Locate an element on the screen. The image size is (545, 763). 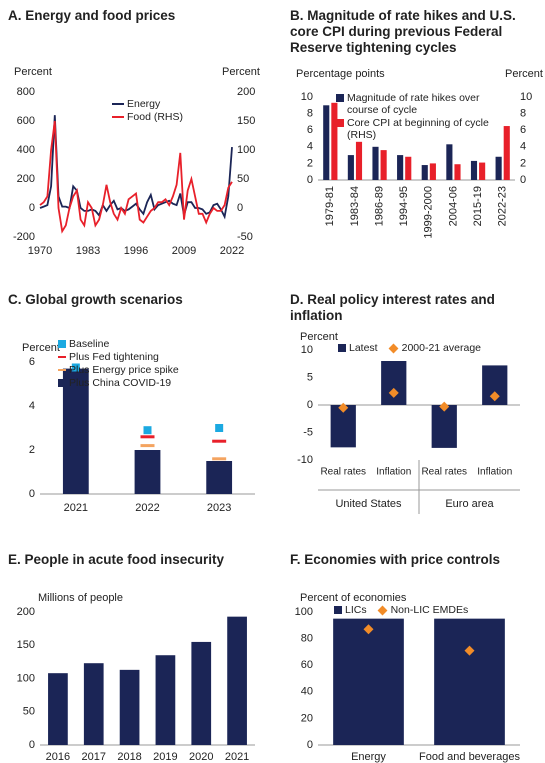
x-tick-label: Food and beverages is located at coordinates (469, 757).